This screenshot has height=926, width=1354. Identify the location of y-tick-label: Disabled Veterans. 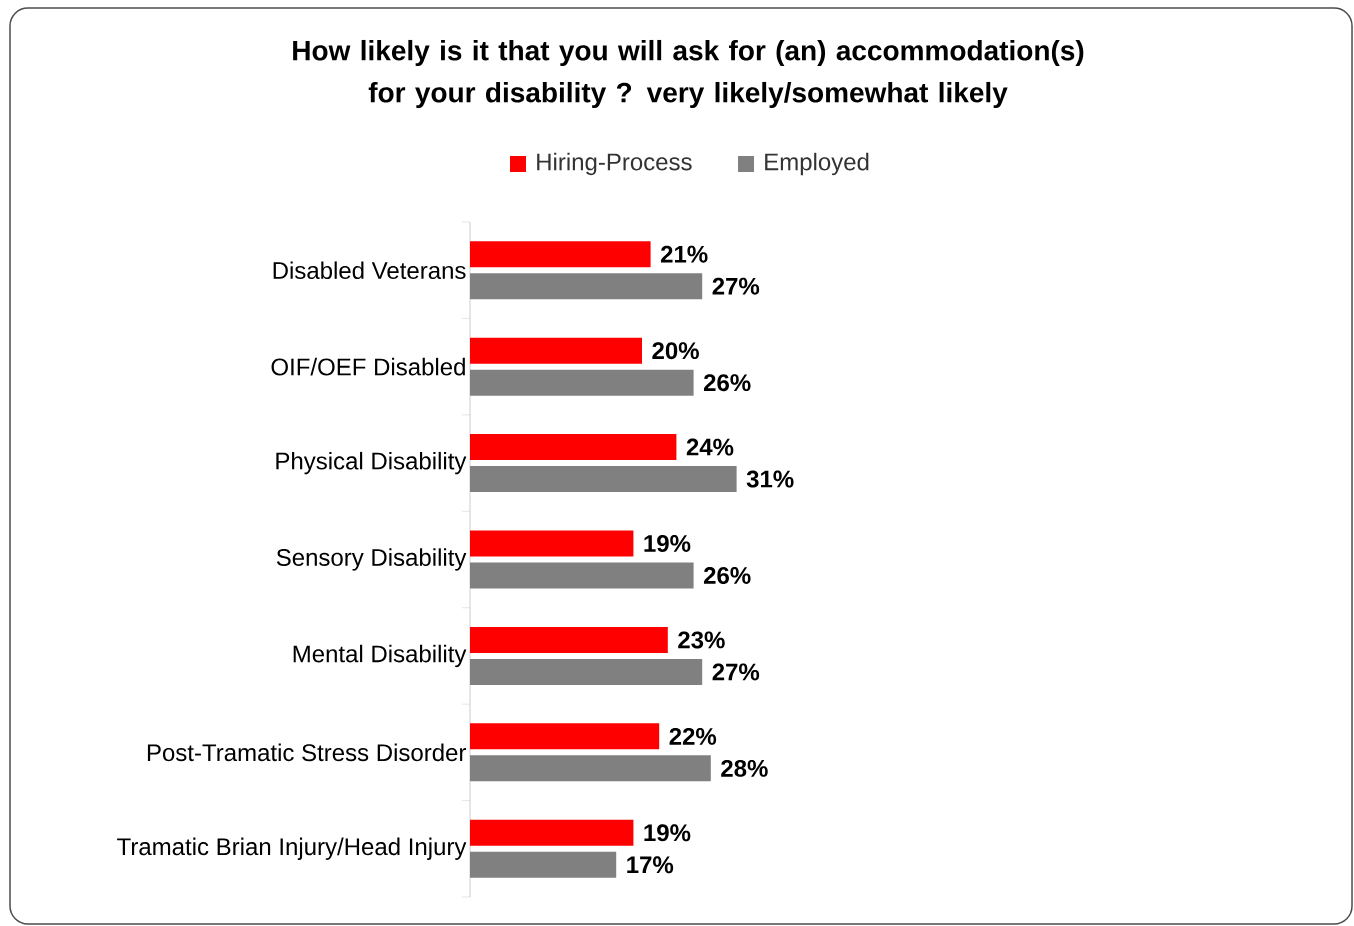
(369, 270).